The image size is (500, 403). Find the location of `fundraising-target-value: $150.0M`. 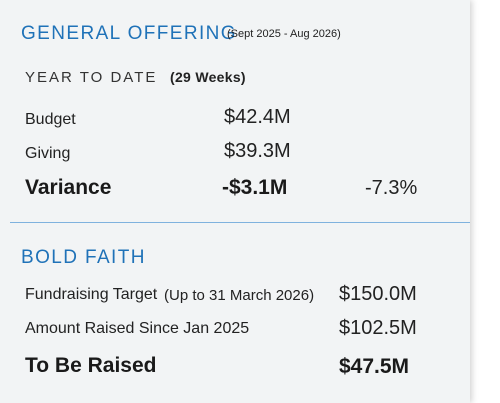

fundraising-target-value: $150.0M is located at coordinates (378, 294).